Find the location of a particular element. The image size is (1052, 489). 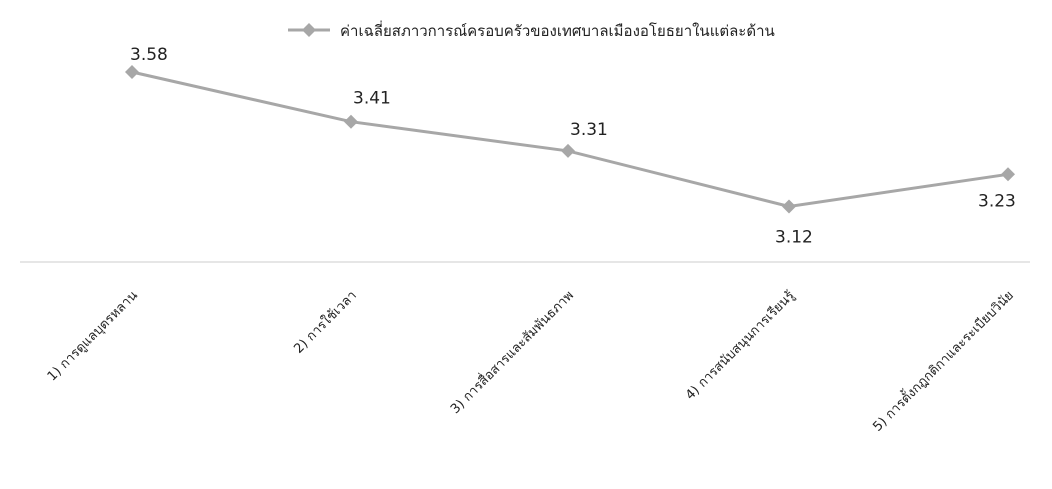

legend-marker-swatch is located at coordinates (309, 30).